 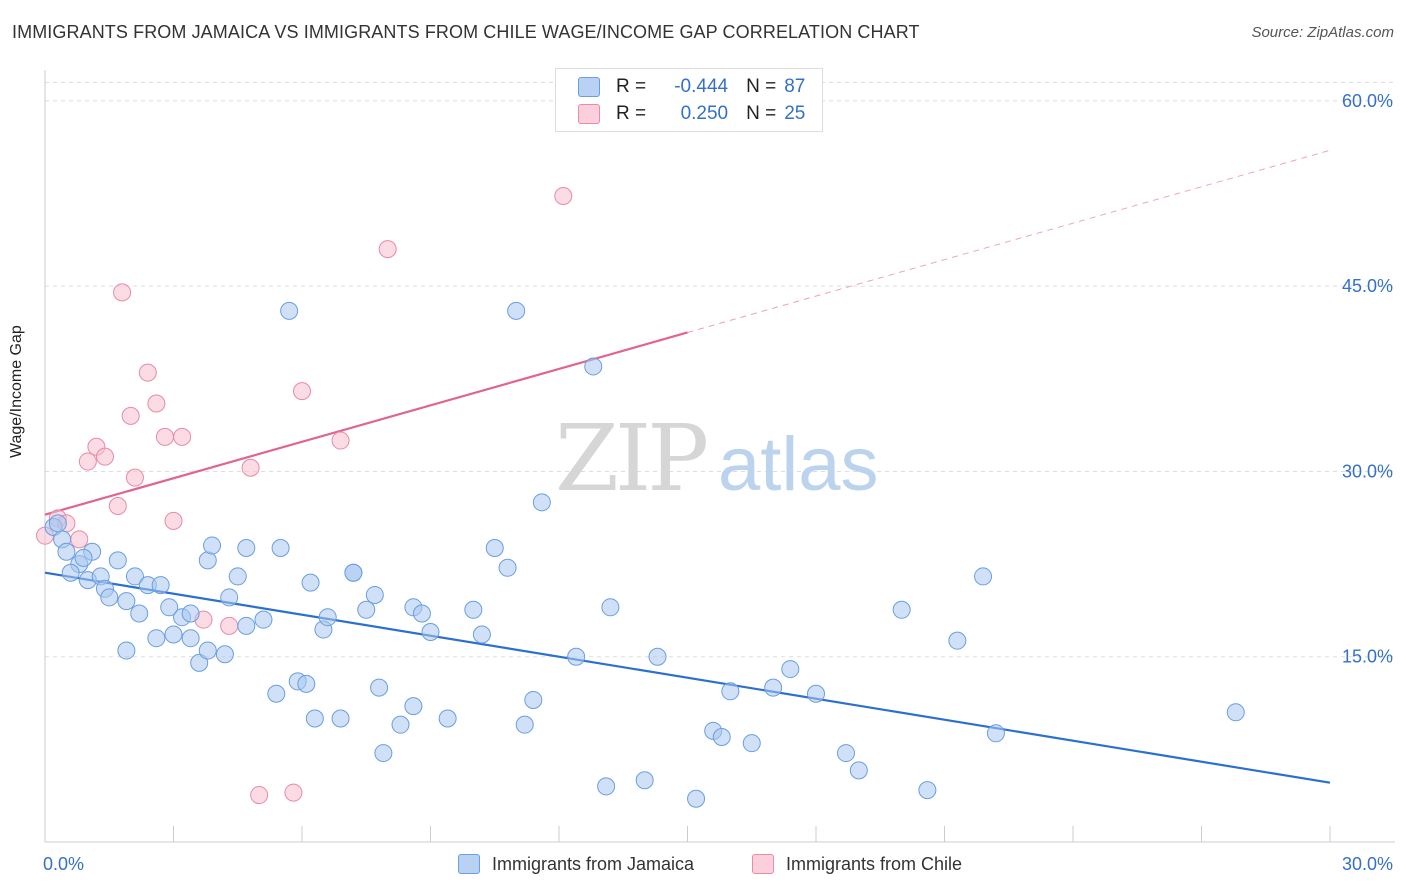 What do you see at coordinates (795, 113) in the screenshot?
I see `chile-n-value: 25` at bounding box center [795, 113].